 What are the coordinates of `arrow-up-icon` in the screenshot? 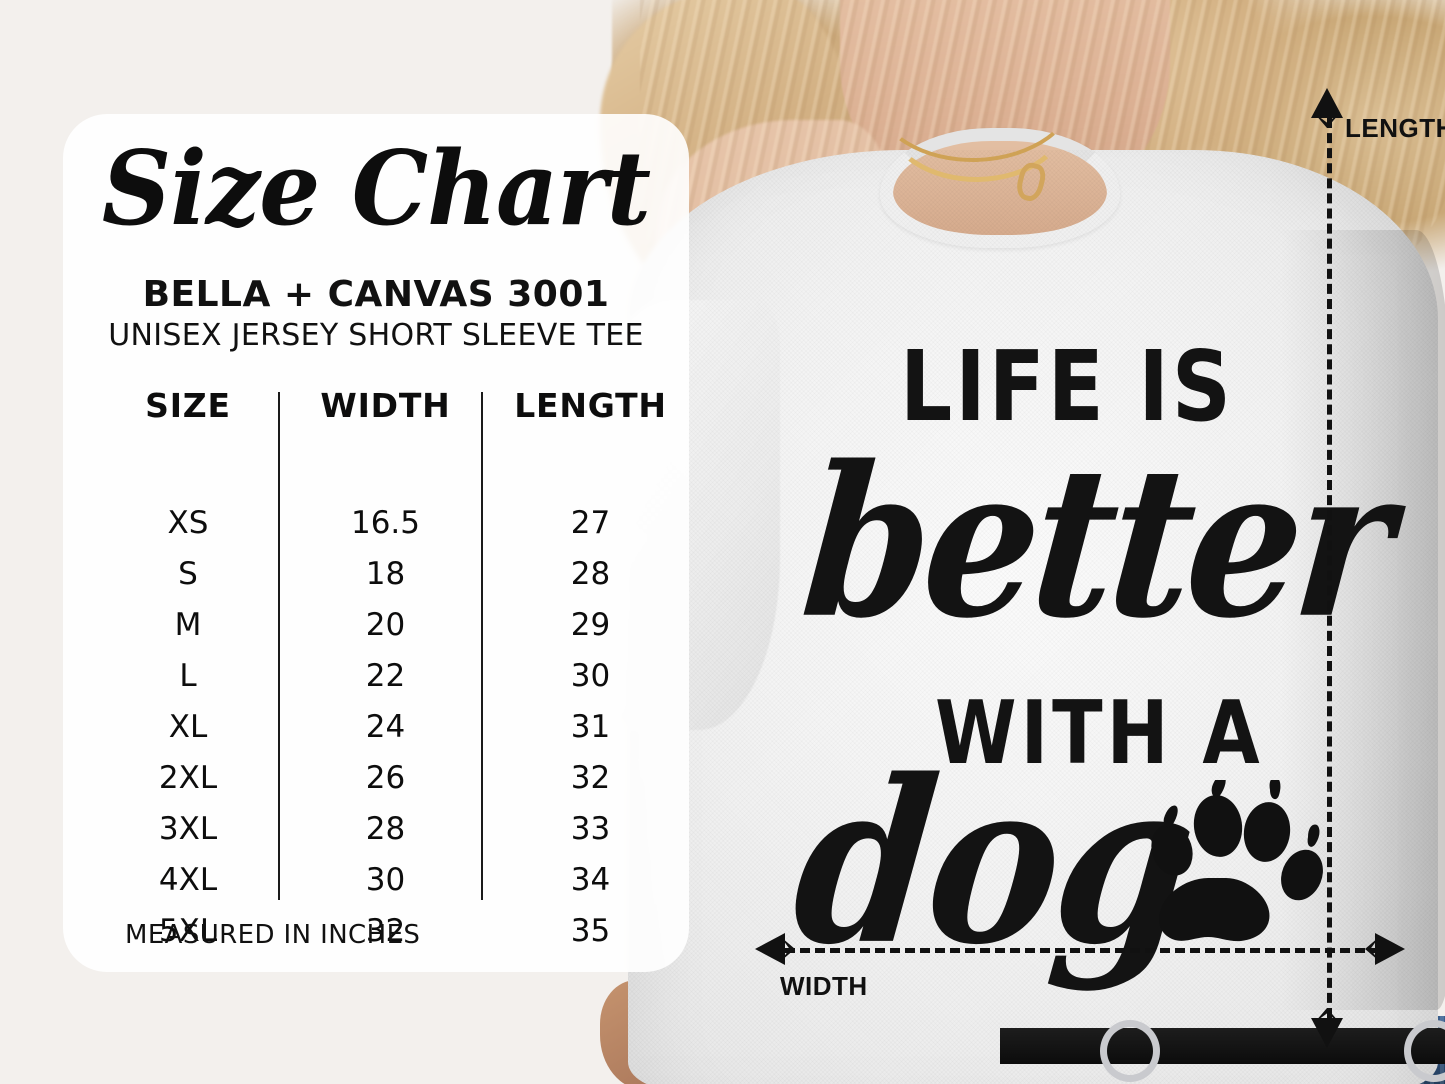 It's located at (1327, 103).